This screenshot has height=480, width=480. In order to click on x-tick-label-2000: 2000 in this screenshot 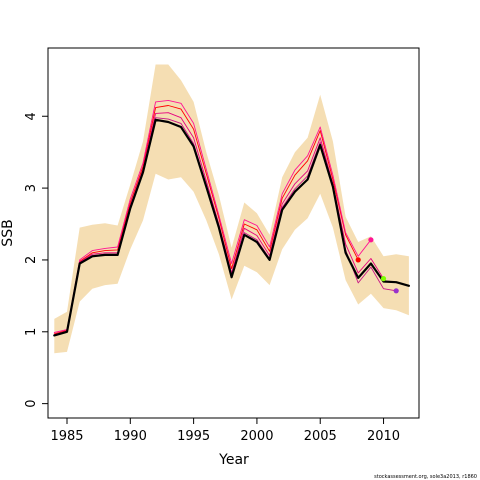, I will do `click(256, 436)`.